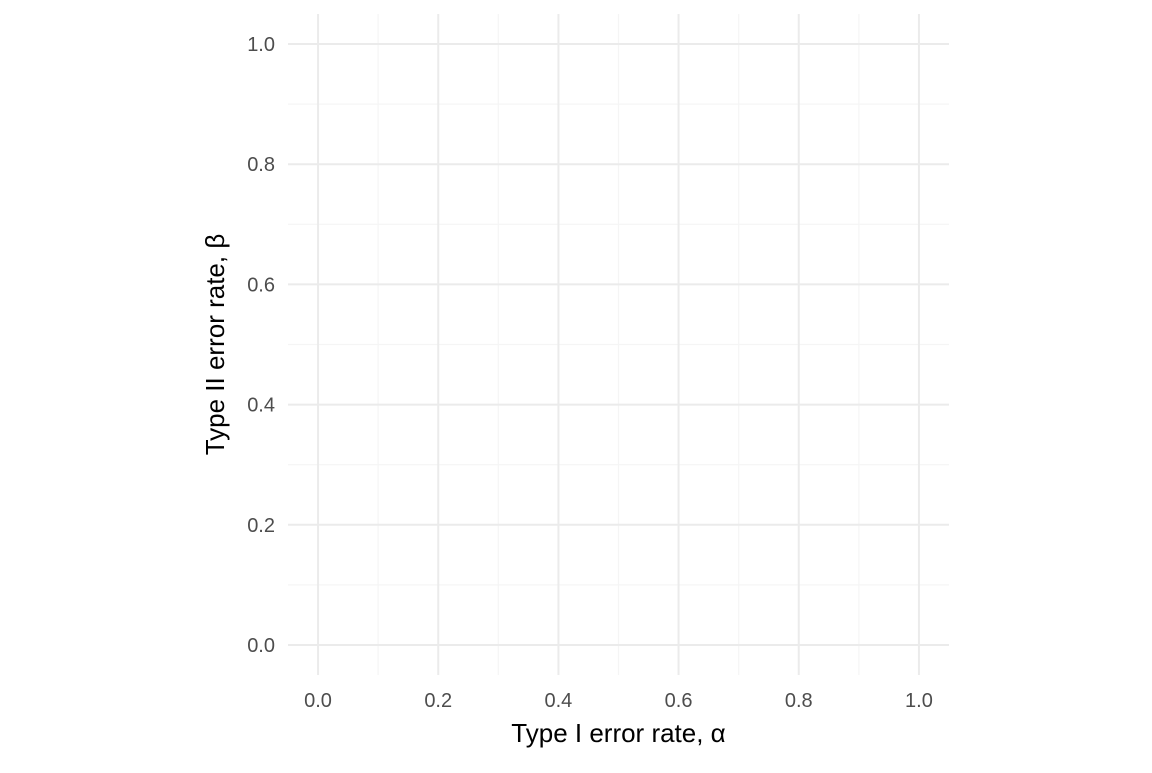 The height and width of the screenshot is (773, 1152). I want to click on x-axis-title: Type I error rate, α, so click(618, 733).